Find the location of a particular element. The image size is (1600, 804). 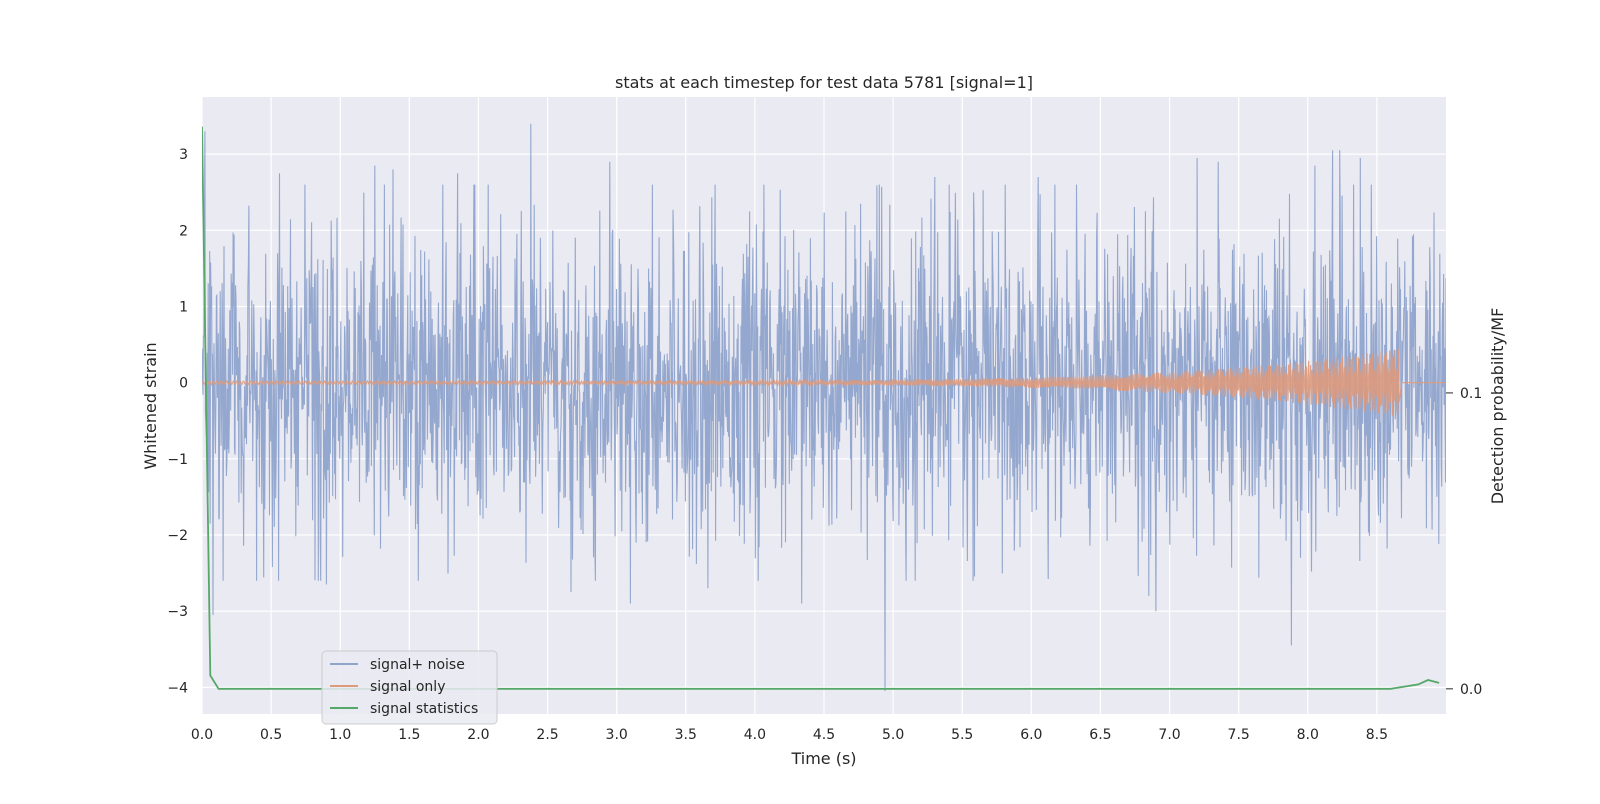

x-tick-label: 3.5 is located at coordinates (686, 735).